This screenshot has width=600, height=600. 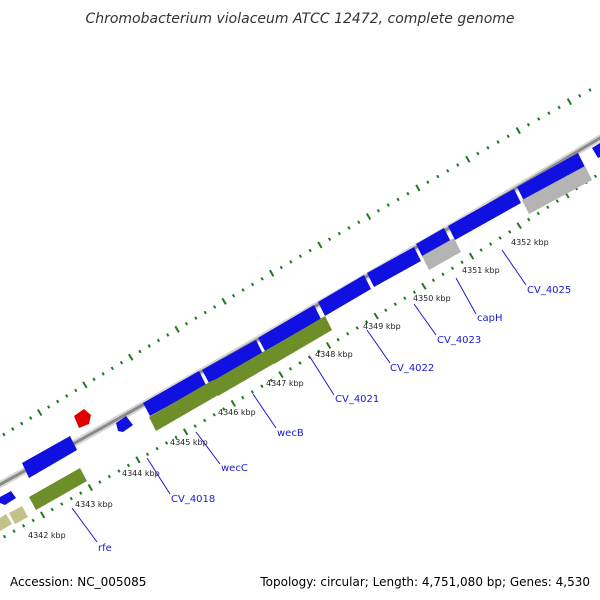 I want to click on gene-label: wecC, so click(x=234, y=468).